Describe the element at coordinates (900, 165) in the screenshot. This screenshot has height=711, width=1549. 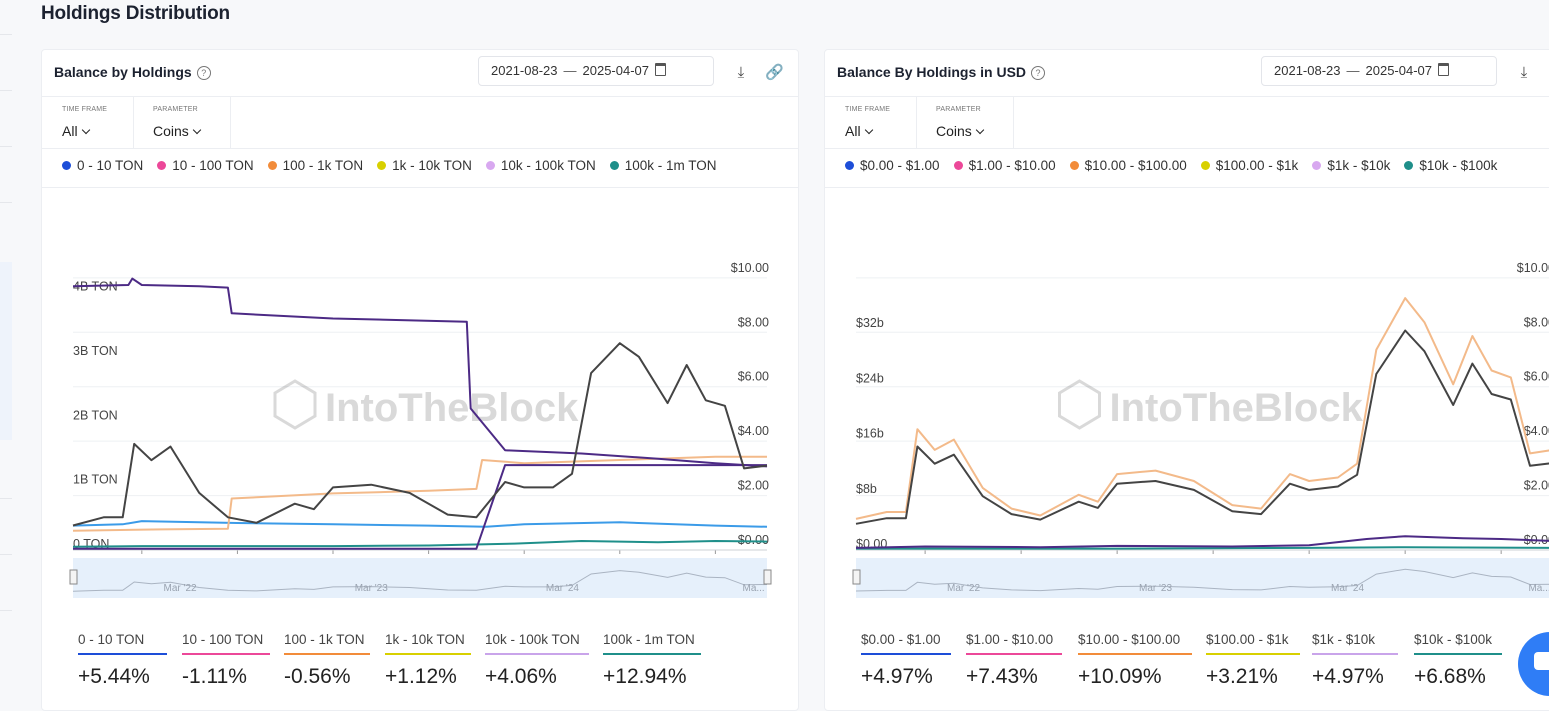
I see `legend-label: $0.00 - $1.00` at that location.